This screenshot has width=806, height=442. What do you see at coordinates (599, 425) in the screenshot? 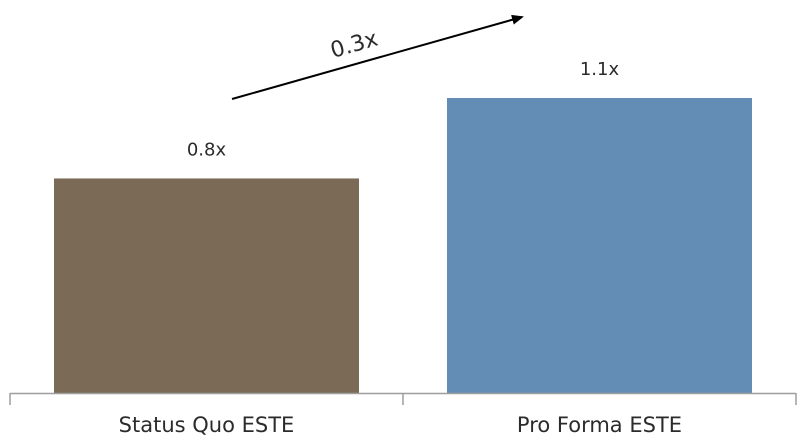
I see `x-tick-label: Pro Forma ESTE` at bounding box center [599, 425].